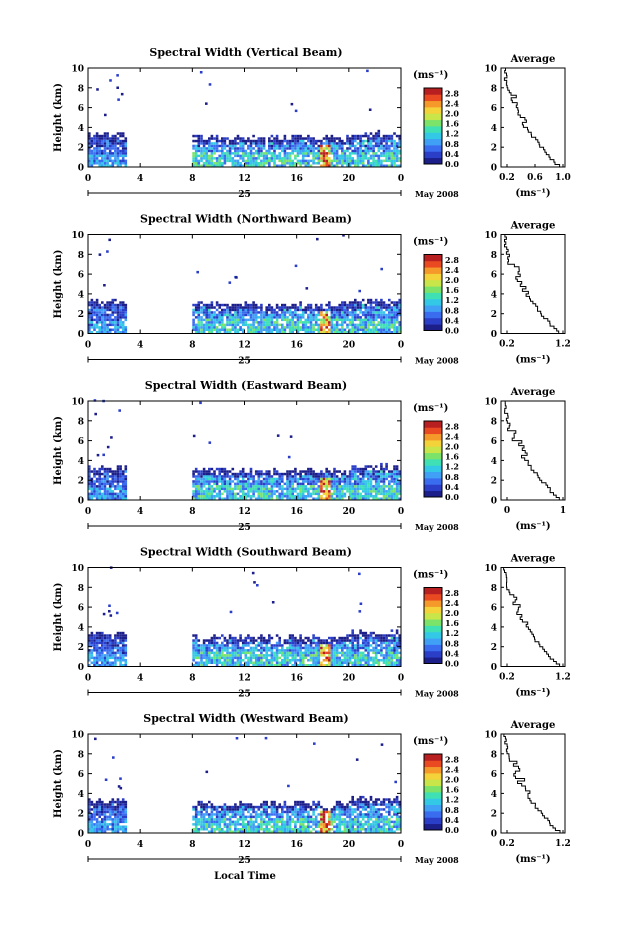 The width and height of the screenshot is (621, 929). Describe the element at coordinates (433, 494) in the screenshot. I see `colorbar-segment` at that location.